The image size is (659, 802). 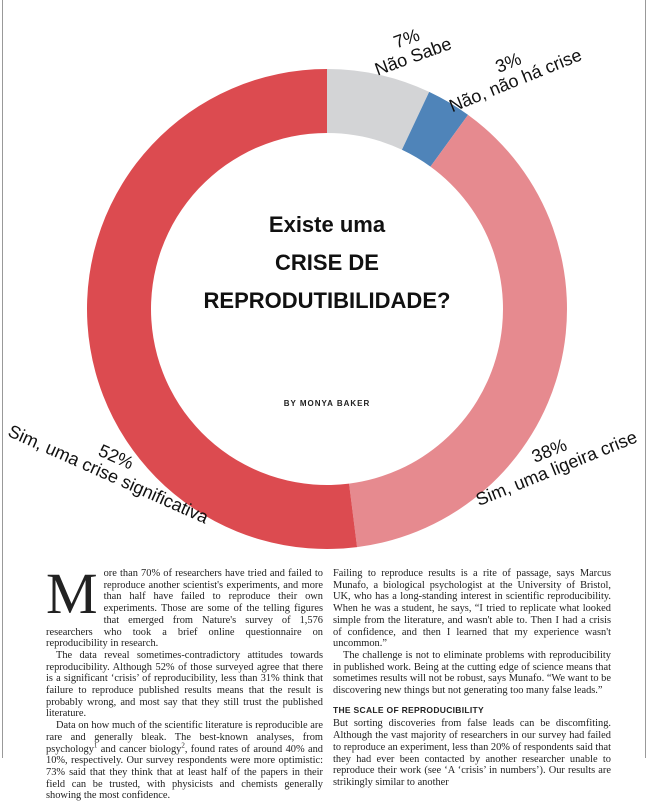 I want to click on drop-cap: M, so click(x=72, y=593).